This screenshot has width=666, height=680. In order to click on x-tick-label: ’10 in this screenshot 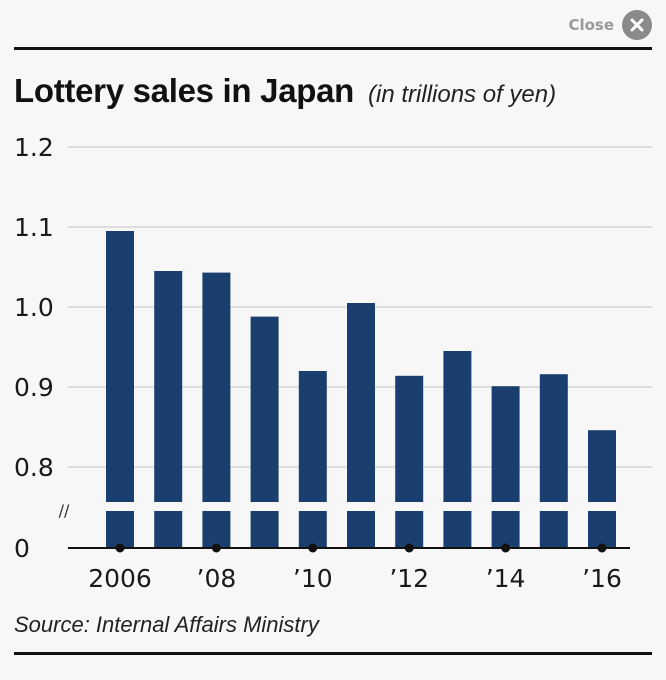, I will do `click(313, 578)`.